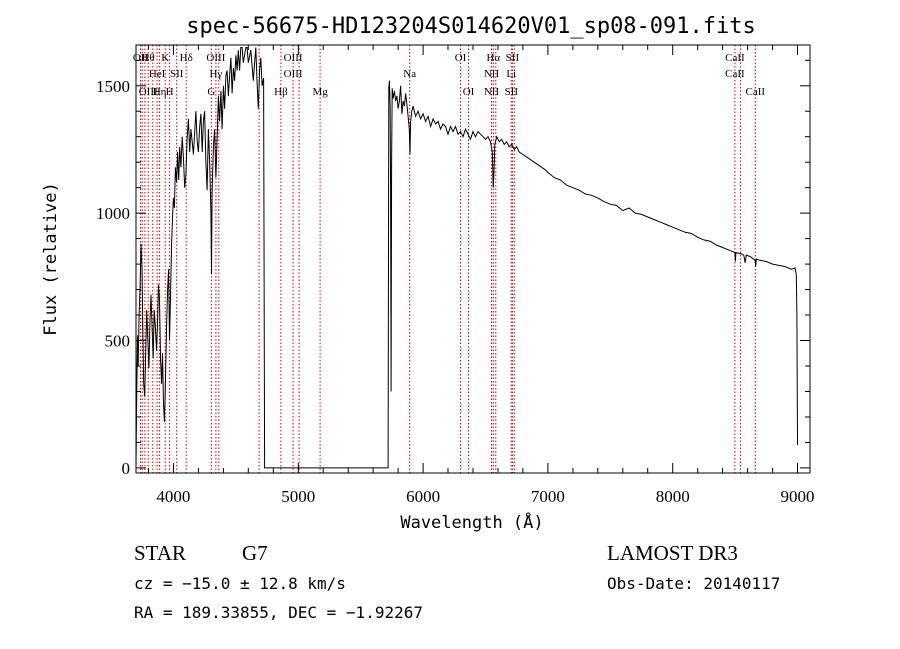  What do you see at coordinates (693, 583) in the screenshot?
I see `observation-date: Obs-Date: 20140117` at bounding box center [693, 583].